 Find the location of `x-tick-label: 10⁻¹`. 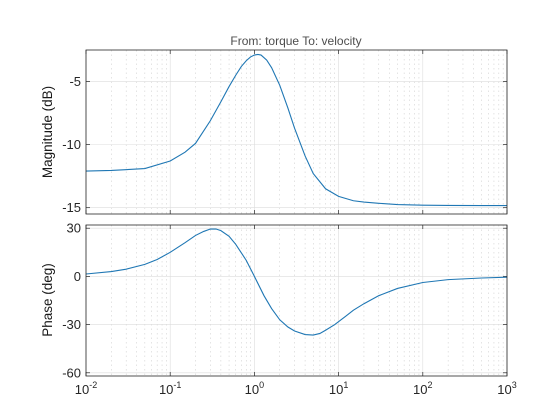

x-tick-label: 10⁻¹ is located at coordinates (170, 388).